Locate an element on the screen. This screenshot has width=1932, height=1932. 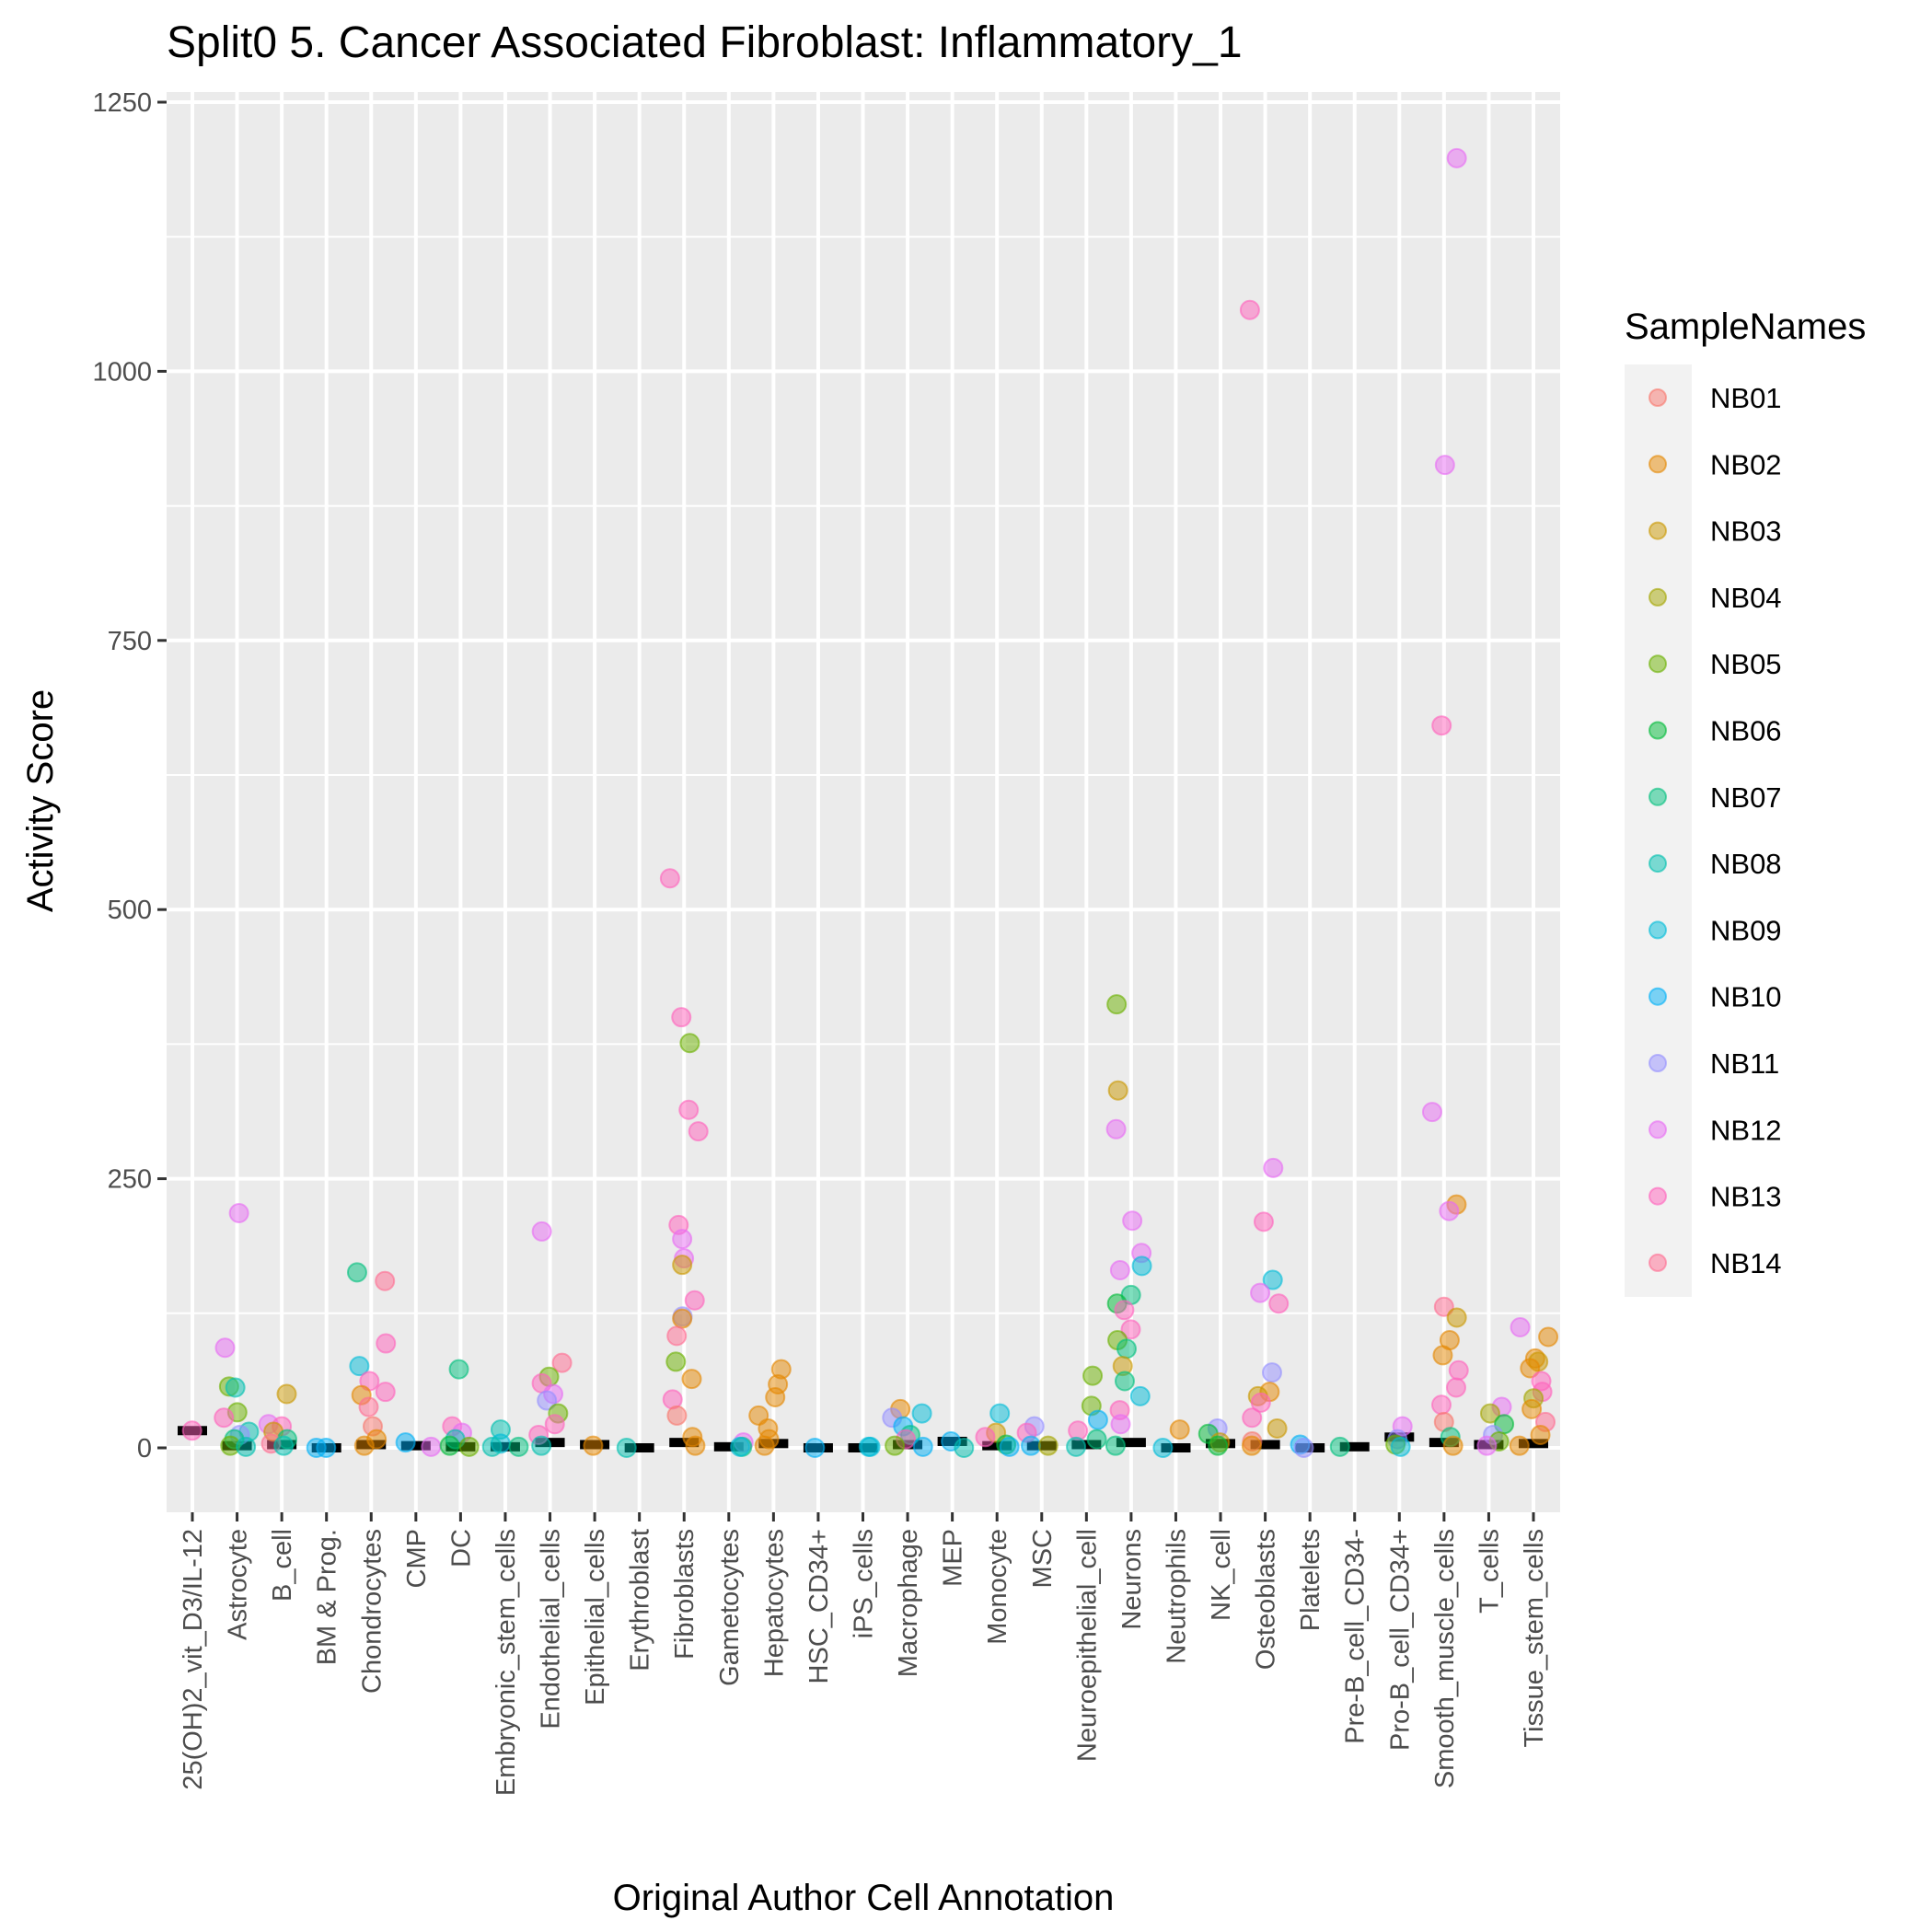
x-tick-label: NK_cell is located at coordinates (1221, 1575).